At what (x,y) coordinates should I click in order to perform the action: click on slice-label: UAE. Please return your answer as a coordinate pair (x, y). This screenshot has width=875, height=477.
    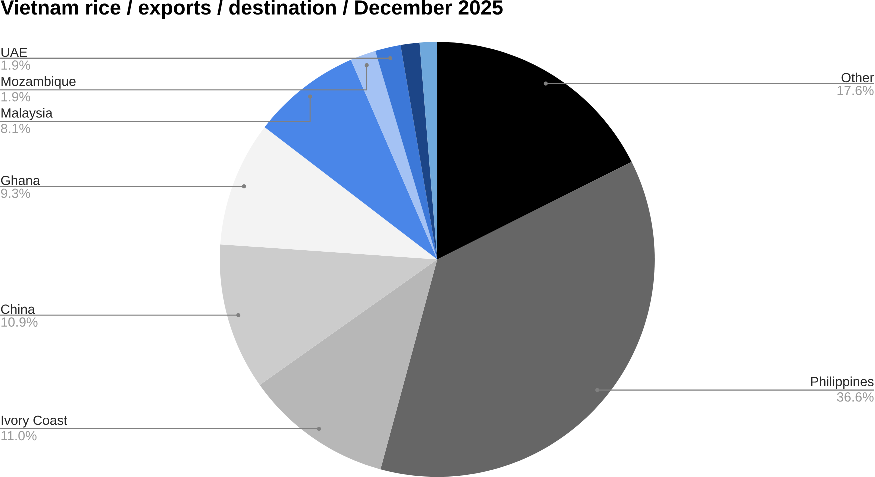
    Looking at the image, I should click on (15, 53).